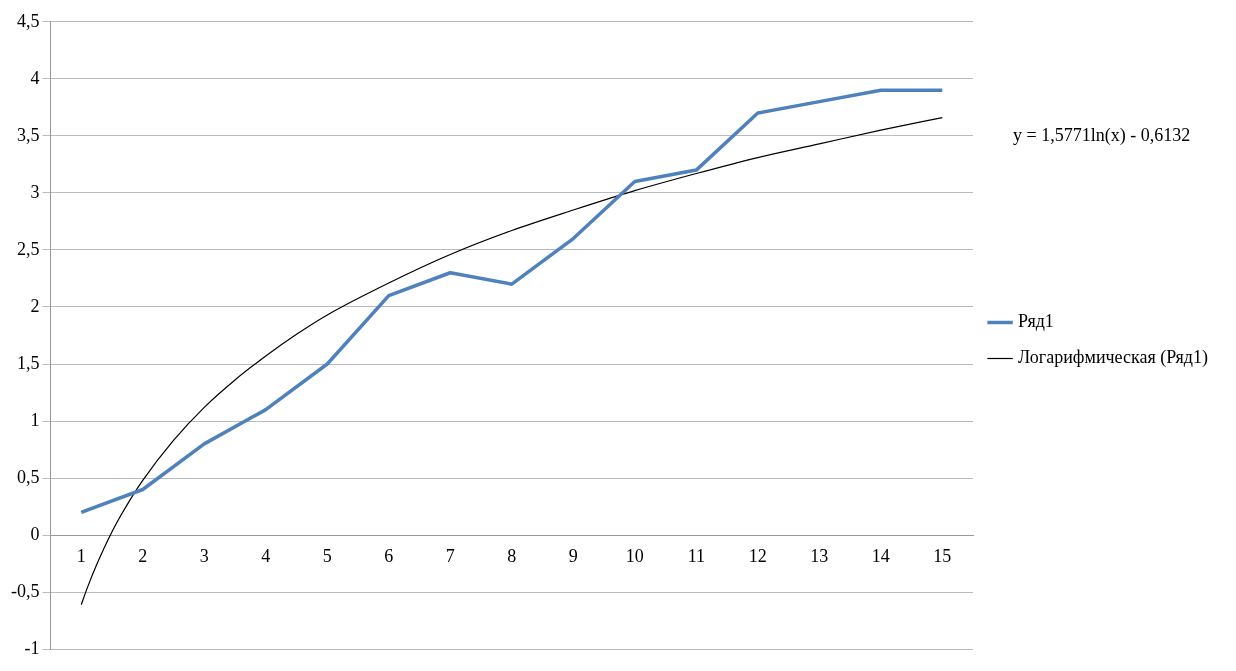 Image resolution: width=1236 pixels, height=671 pixels. Describe the element at coordinates (450, 555) in the screenshot. I see `x-tick-label: 7` at that location.